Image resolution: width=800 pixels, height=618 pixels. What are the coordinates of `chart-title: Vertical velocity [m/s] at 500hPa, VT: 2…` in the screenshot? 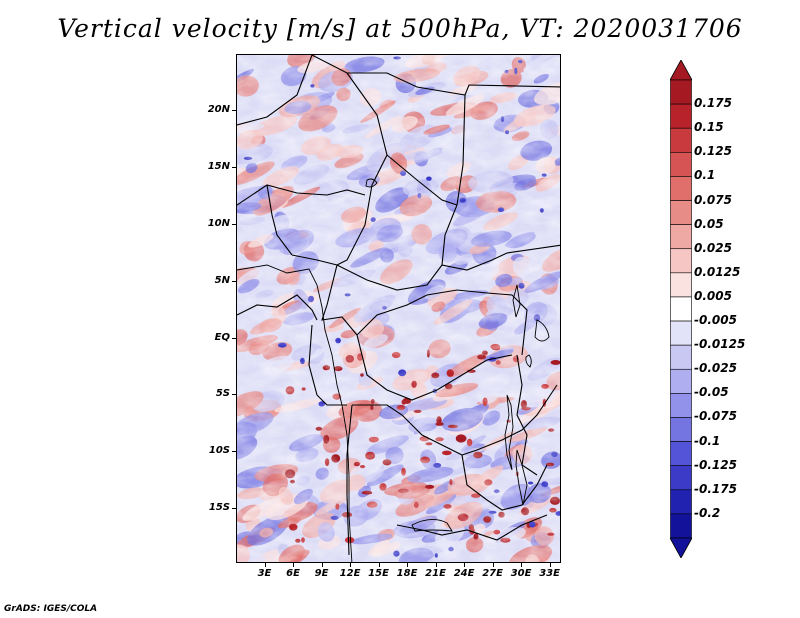 It's located at (400, 28).